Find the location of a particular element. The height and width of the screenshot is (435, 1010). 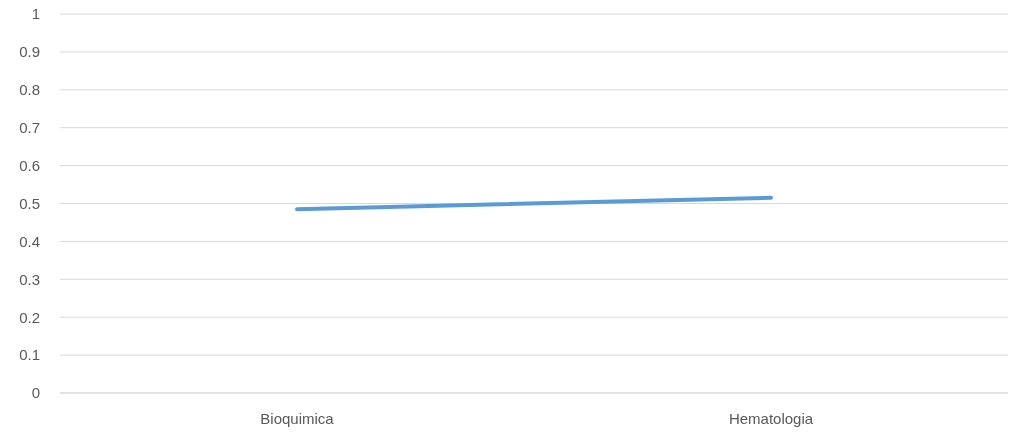

y-tick-label: 0.4 is located at coordinates (29, 241).